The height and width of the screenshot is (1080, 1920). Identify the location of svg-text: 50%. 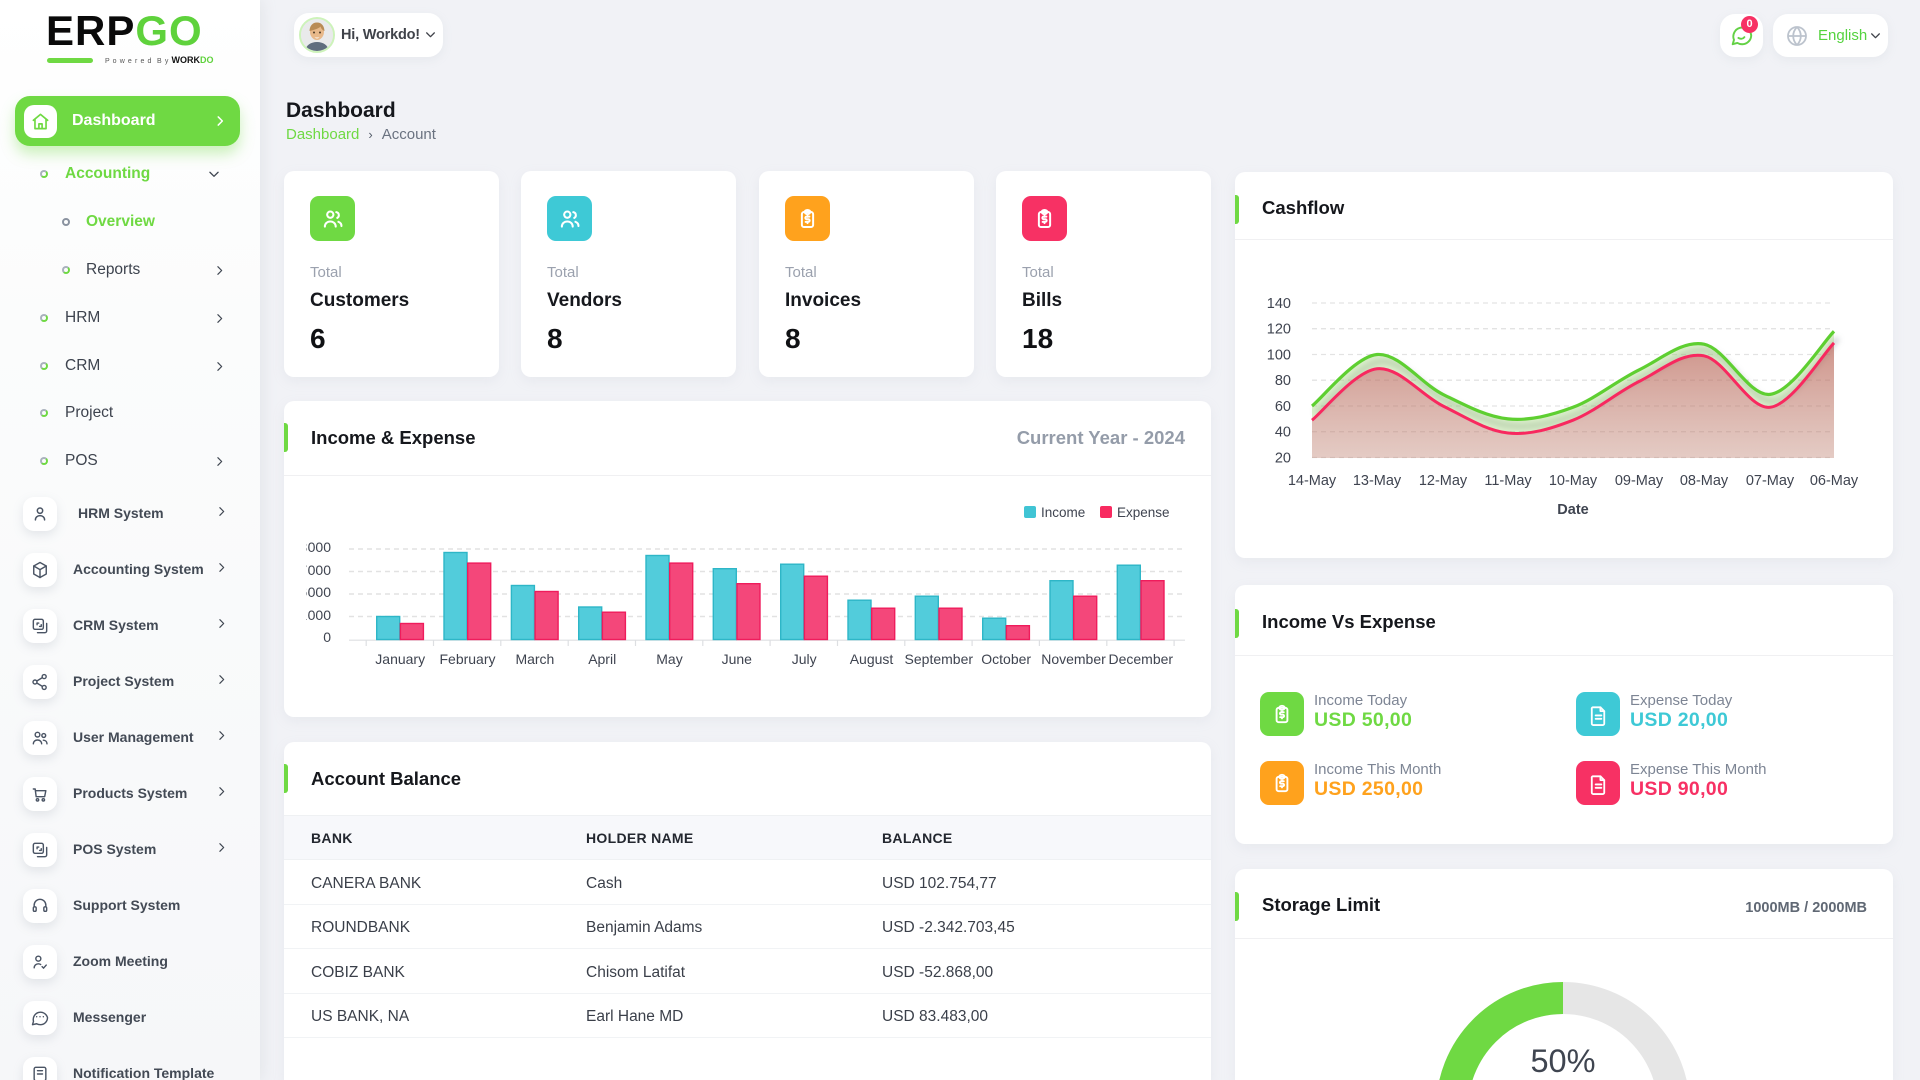
(1562, 1061).